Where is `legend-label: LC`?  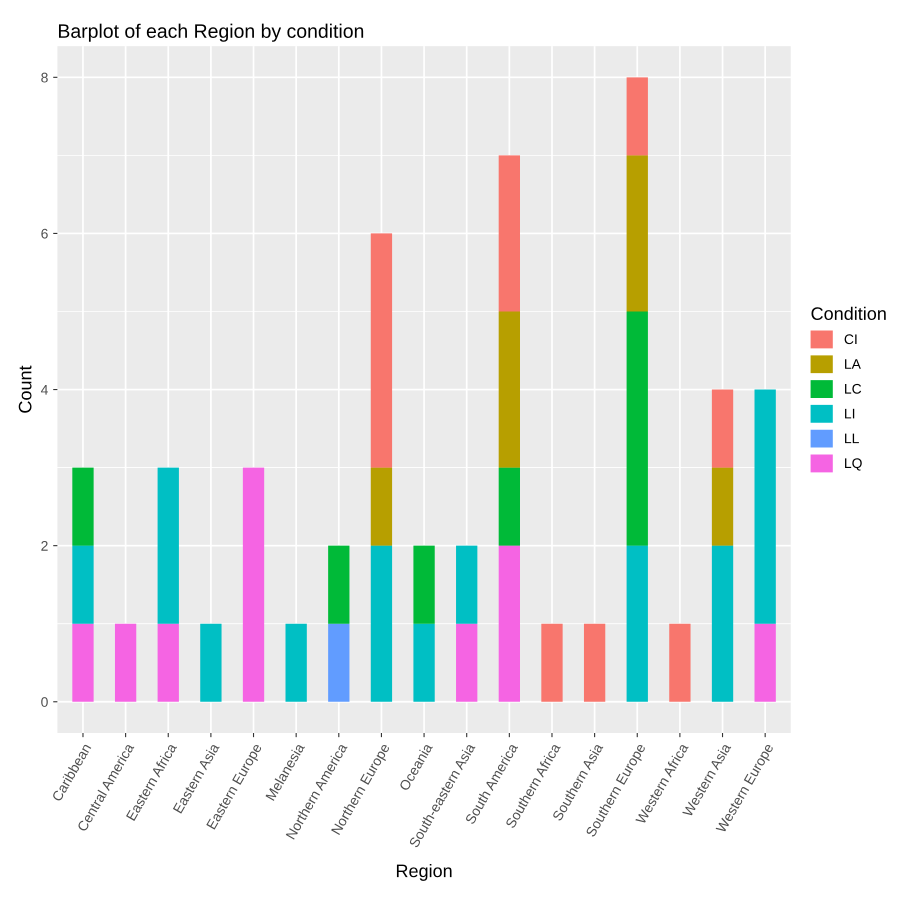
legend-label: LC is located at coordinates (853, 389).